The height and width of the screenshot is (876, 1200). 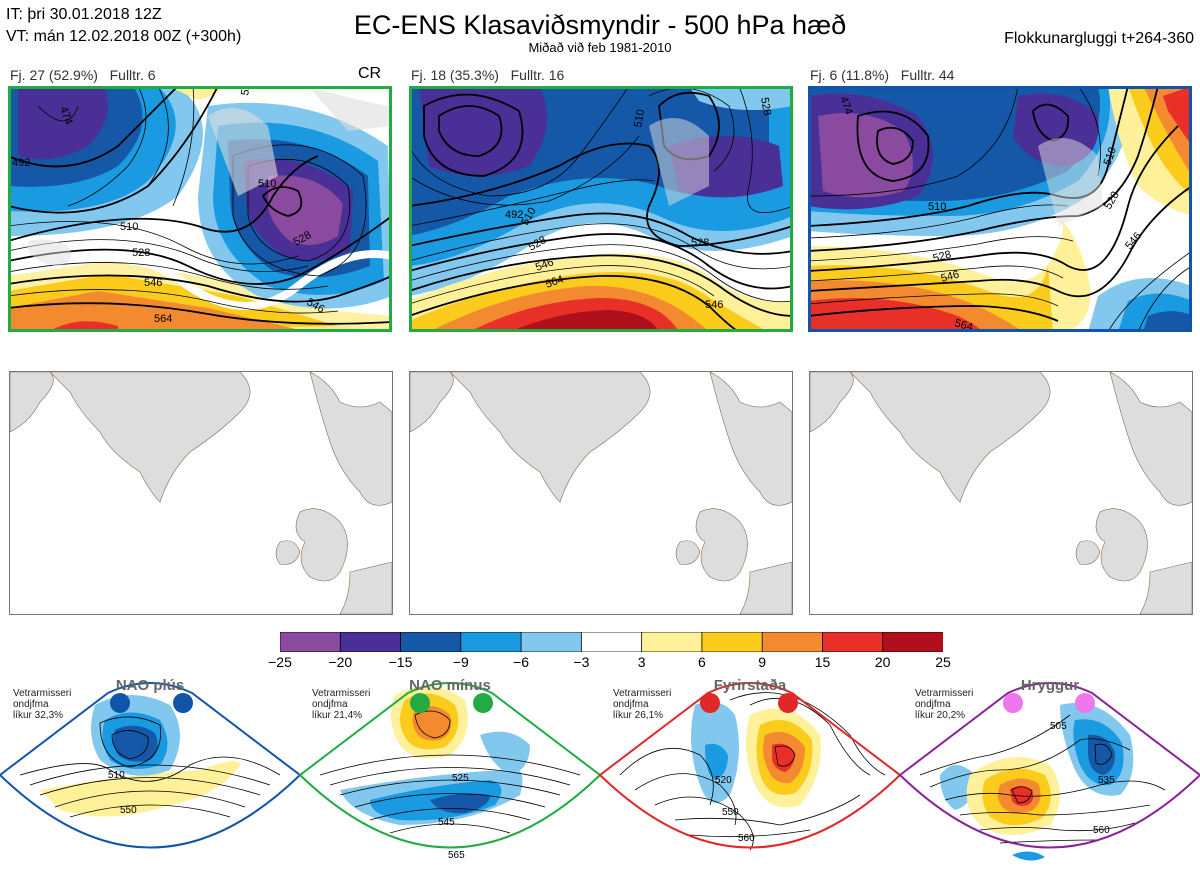 I want to click on cluster-2-border, so click(x=601, y=209).